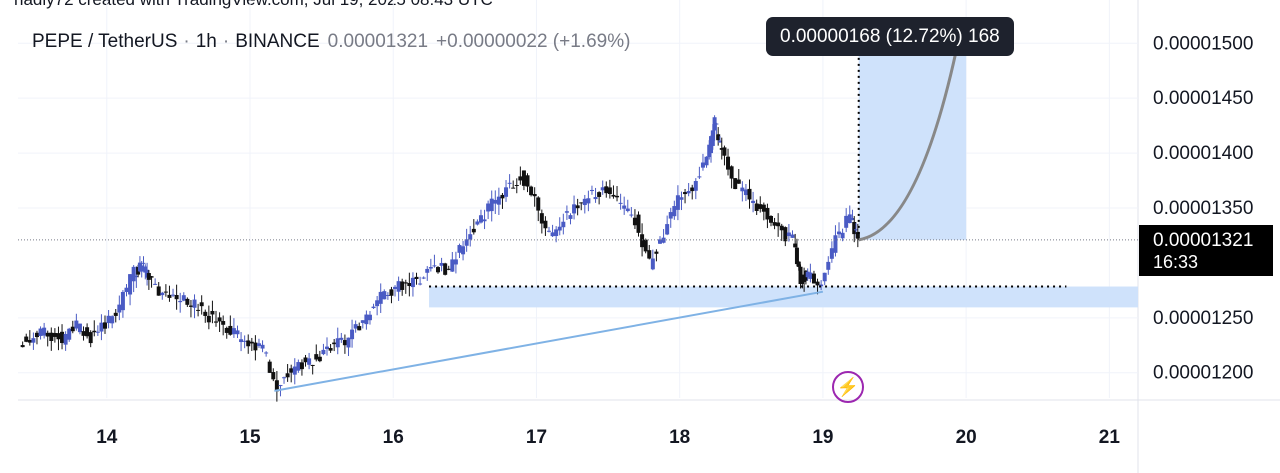 This screenshot has width=1280, height=473. Describe the element at coordinates (277, 41) in the screenshot. I see `exchange-label: BINANCE` at that location.